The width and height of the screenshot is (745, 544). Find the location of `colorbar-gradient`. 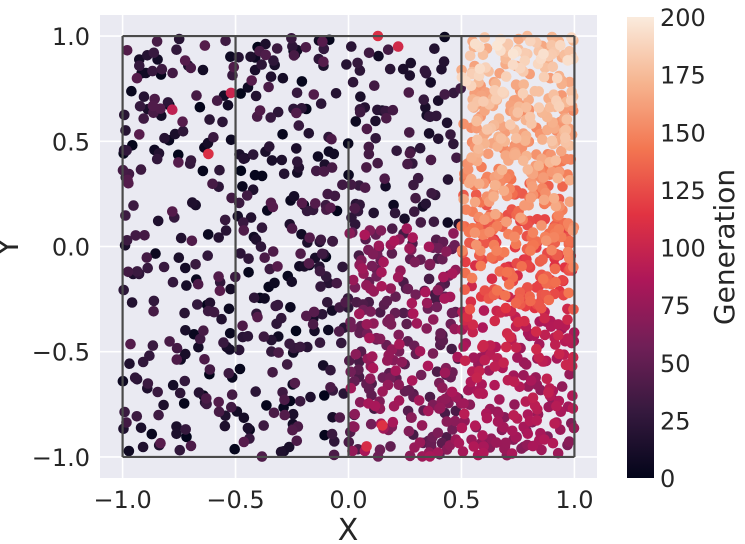

colorbar-gradient is located at coordinates (640, 247).